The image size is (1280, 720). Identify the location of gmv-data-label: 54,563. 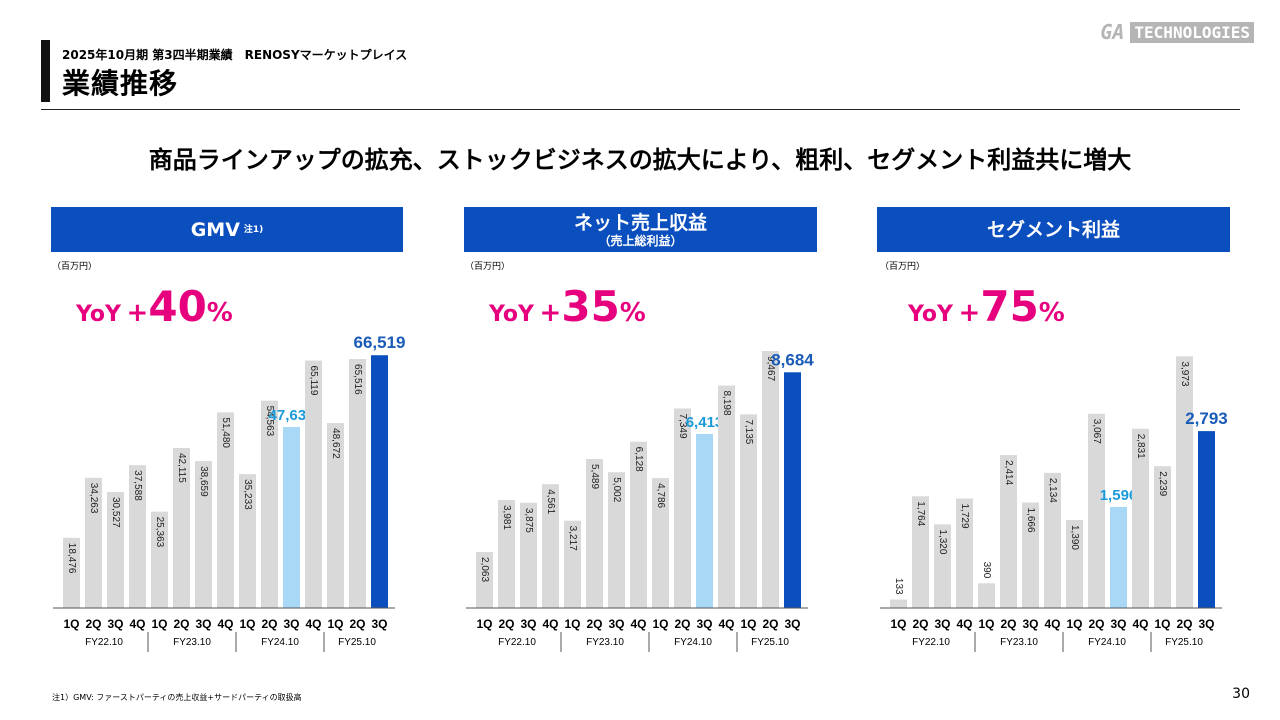
(269, 421).